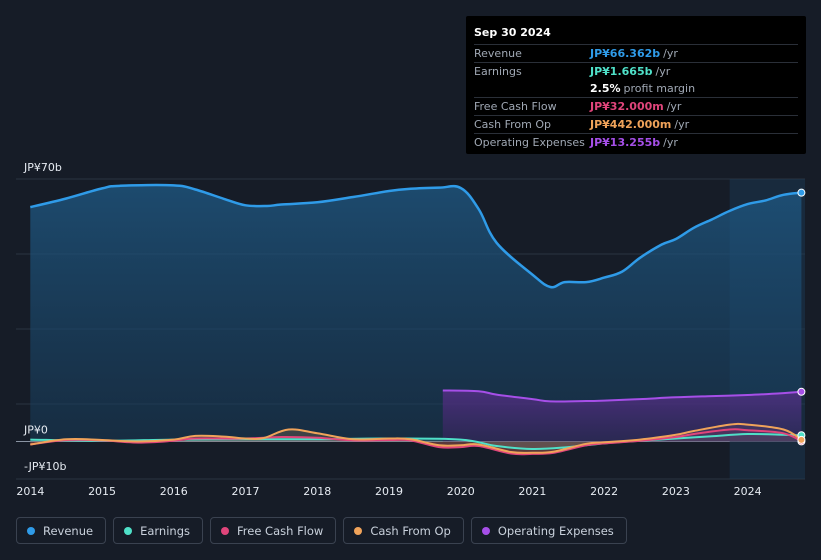 Image resolution: width=821 pixels, height=560 pixels. Describe the element at coordinates (801, 439) in the screenshot. I see `cash-from-op-end-point` at that location.